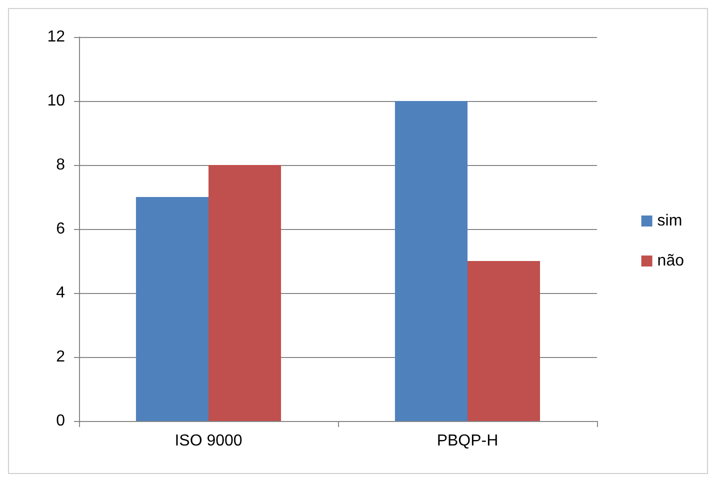 The image size is (718, 484). Describe the element at coordinates (61, 421) in the screenshot. I see `y-tick-label: 0` at that location.